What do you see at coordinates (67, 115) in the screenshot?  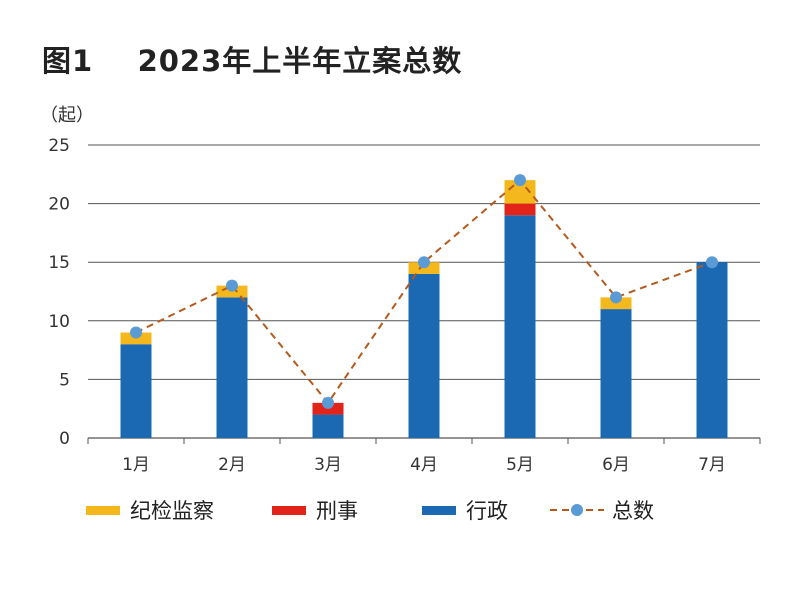 I see `y-axis-label: （起）` at bounding box center [67, 115].